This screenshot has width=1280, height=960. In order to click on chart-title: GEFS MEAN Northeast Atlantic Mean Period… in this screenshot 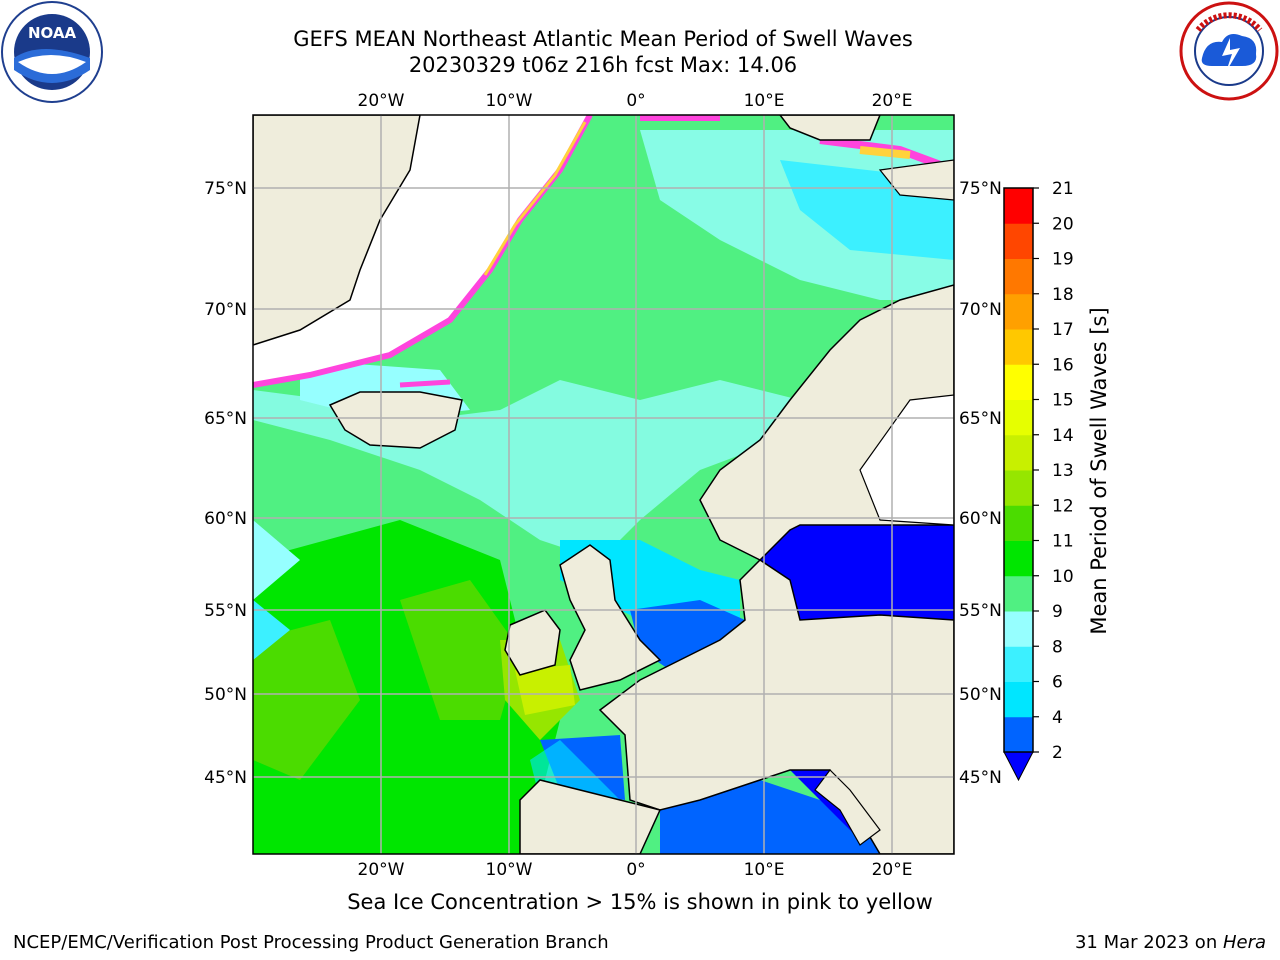, I will do `click(603, 39)`.